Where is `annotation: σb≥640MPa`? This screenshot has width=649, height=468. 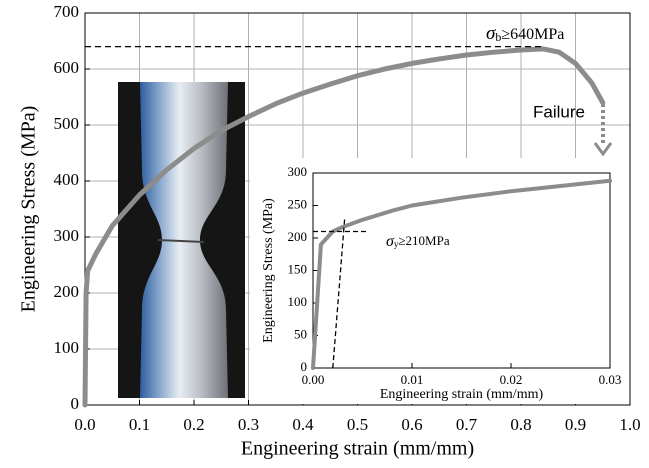
annotation: σb≥640MPa is located at coordinates (525, 33).